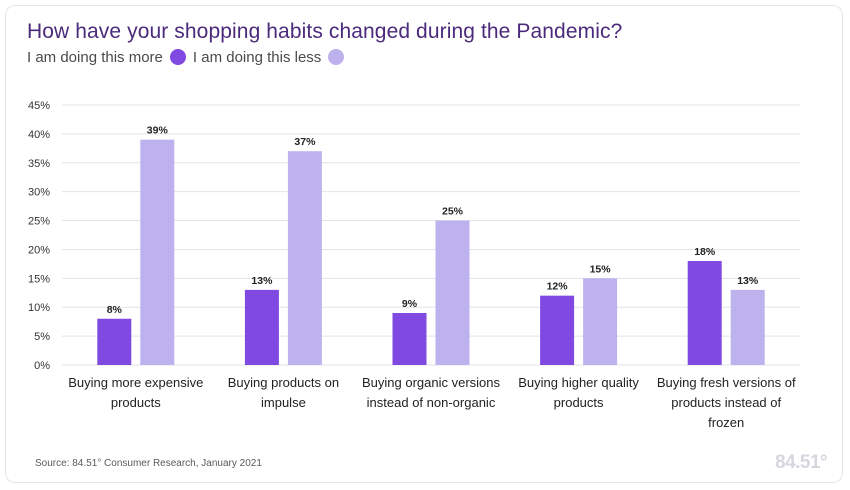 This screenshot has height=490, width=850. I want to click on y-tick-label: 5%, so click(42, 337).